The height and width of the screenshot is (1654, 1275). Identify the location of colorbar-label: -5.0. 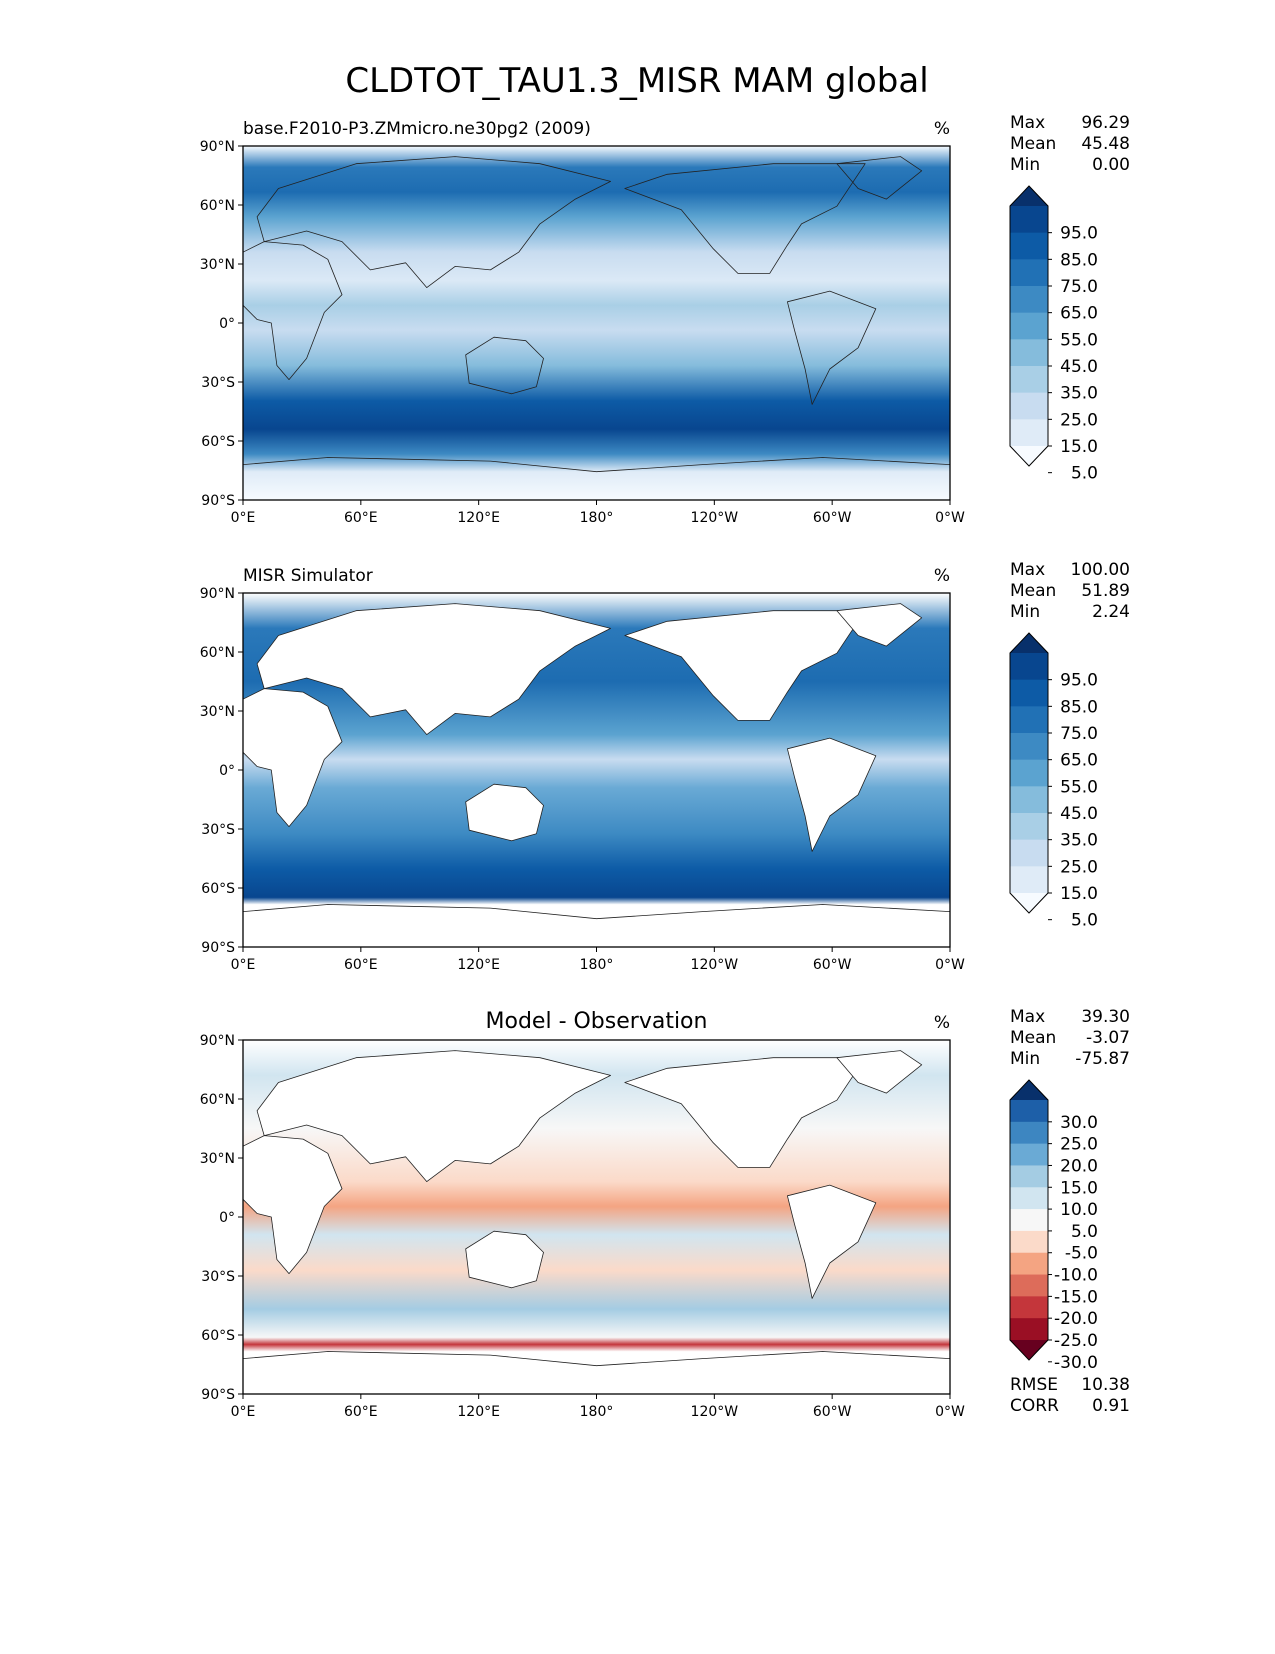
(1081, 1254).